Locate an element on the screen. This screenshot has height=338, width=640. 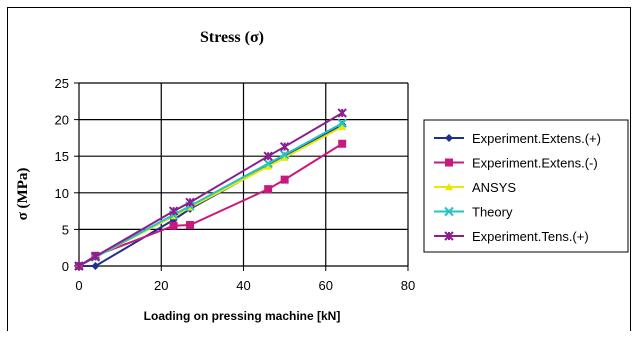
legend-item: Experiment.Extens.(+) is located at coordinates (517, 138).